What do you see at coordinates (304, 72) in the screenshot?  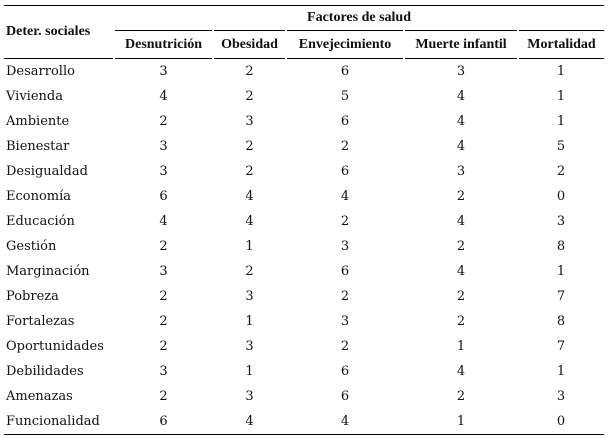 I see `table-row: Desarrollo 3 2 6 3 1` at bounding box center [304, 72].